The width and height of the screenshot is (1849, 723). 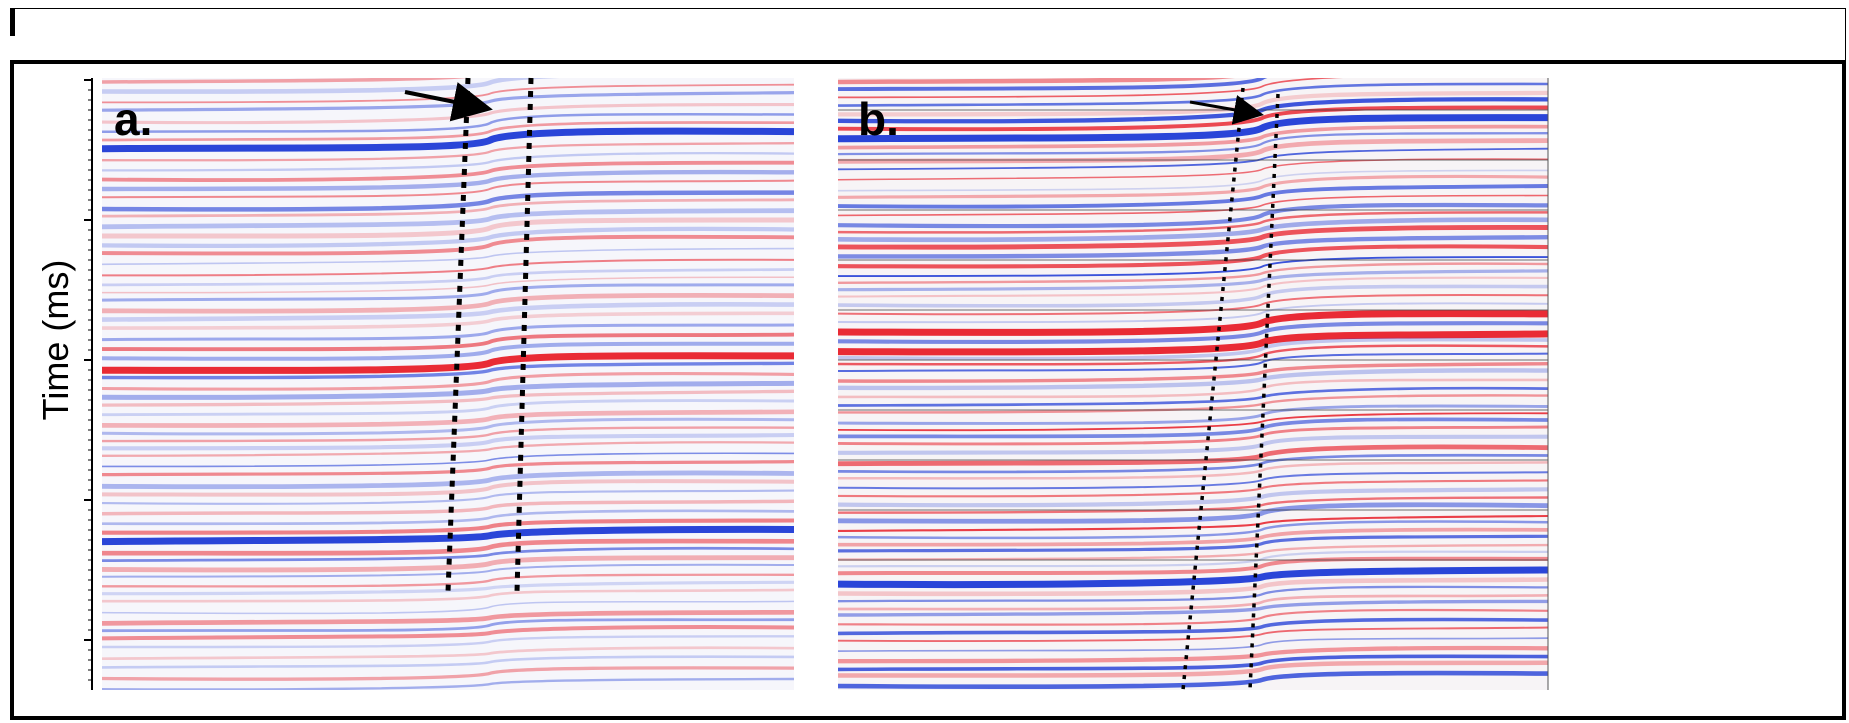 I want to click on arrow-b, so click(x=1226, y=110).